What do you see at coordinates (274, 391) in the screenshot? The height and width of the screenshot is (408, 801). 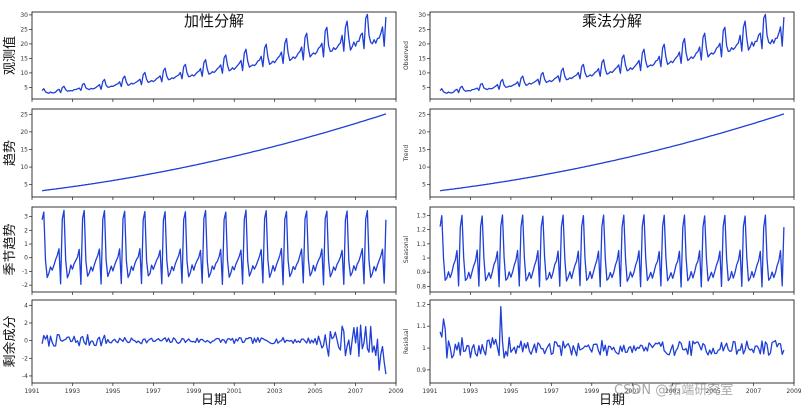 I see `additive-residual-xtick-label: 2003` at bounding box center [274, 391].